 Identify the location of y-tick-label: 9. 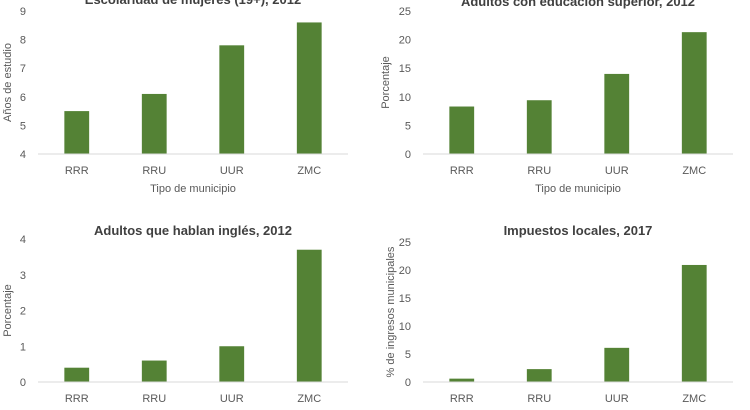
(23, 12).